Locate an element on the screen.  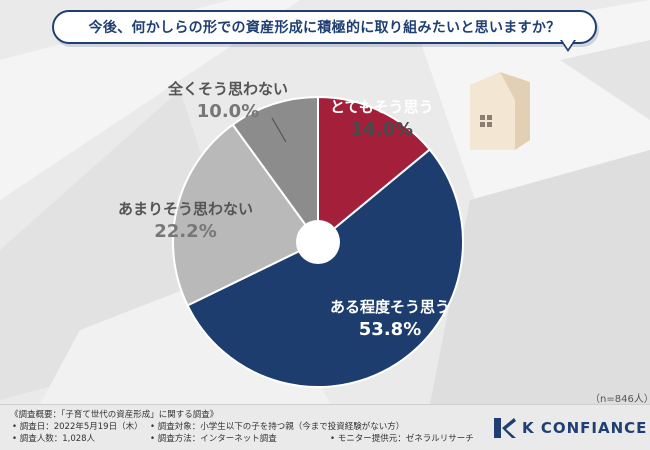
sample-size-note: （n=846人） is located at coordinates (620, 399).